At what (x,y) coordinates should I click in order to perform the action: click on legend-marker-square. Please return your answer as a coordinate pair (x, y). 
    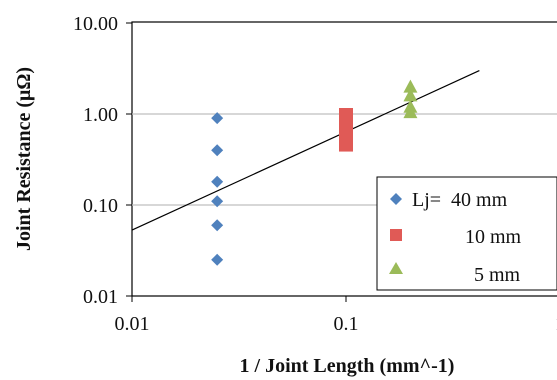
    Looking at the image, I should click on (396, 235).